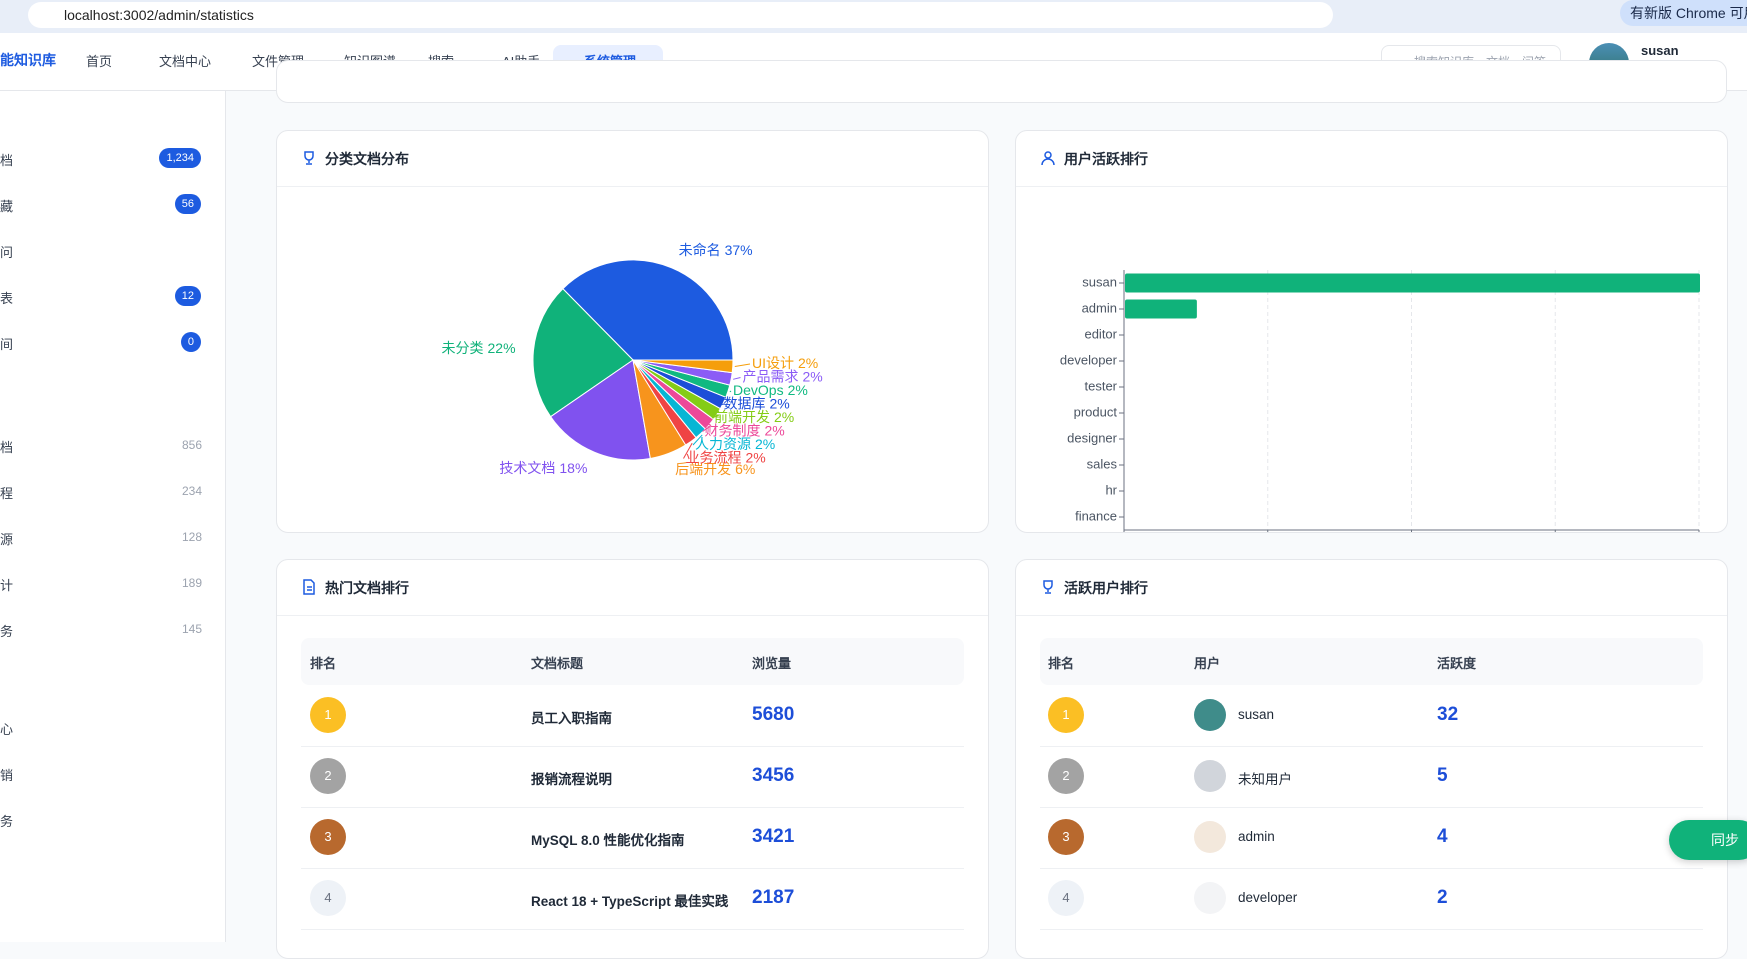 The image size is (1747, 959). What do you see at coordinates (632, 661) in the screenshot?
I see `table-header` at bounding box center [632, 661].